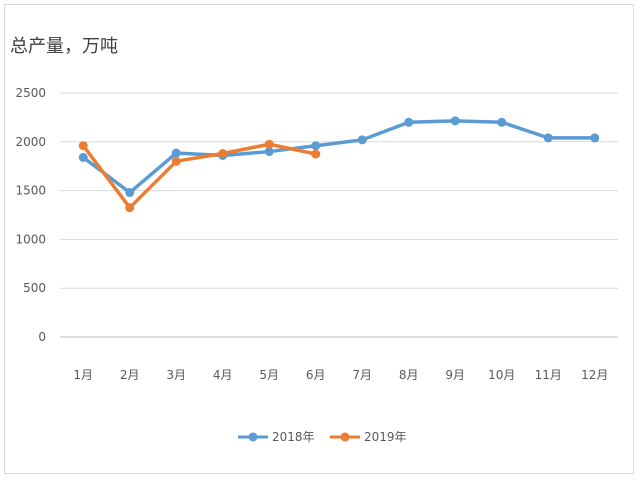 Image resolution: width=640 pixels, height=480 pixels. What do you see at coordinates (64, 46) in the screenshot?
I see `chart-title: 总产量，万吨` at bounding box center [64, 46].